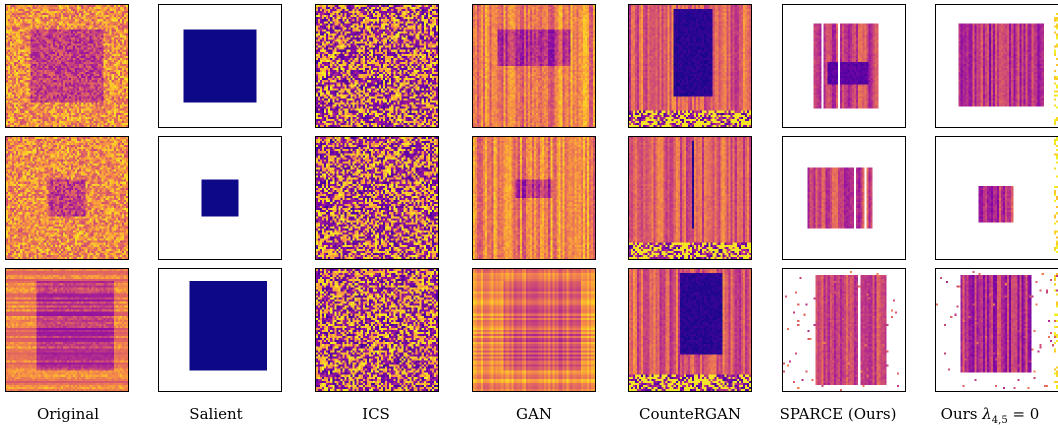  Describe the element at coordinates (990, 415) in the screenshot. I see `column-label-ablation: Ours λ4,5 = 0` at that location.